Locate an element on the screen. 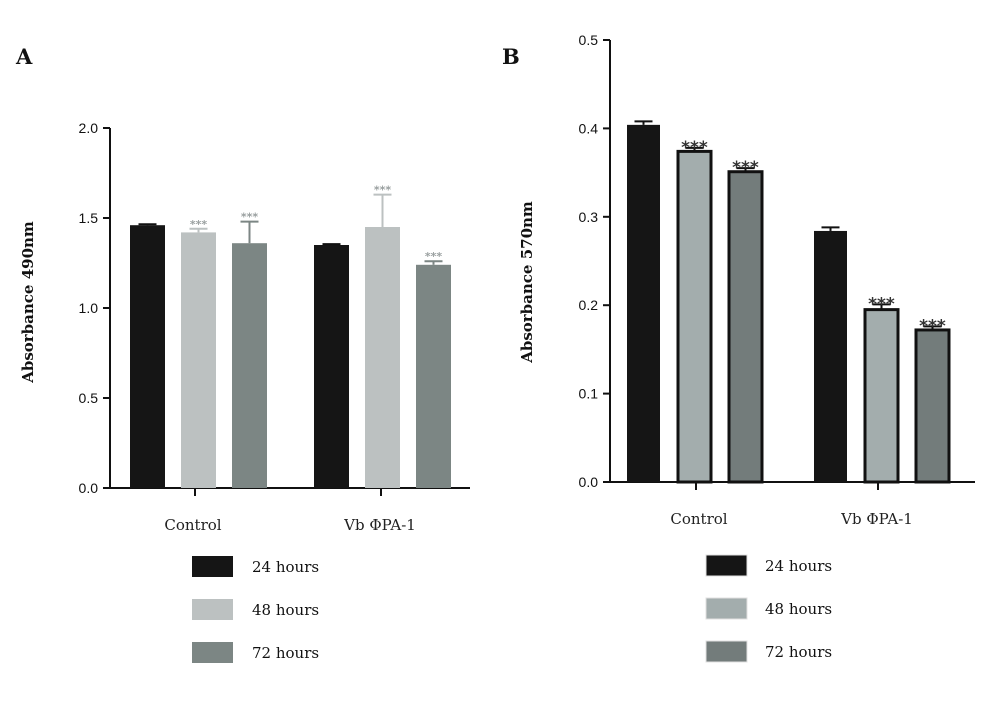 The image size is (1000, 708). legend-label-b: 72 hours is located at coordinates (798, 652).